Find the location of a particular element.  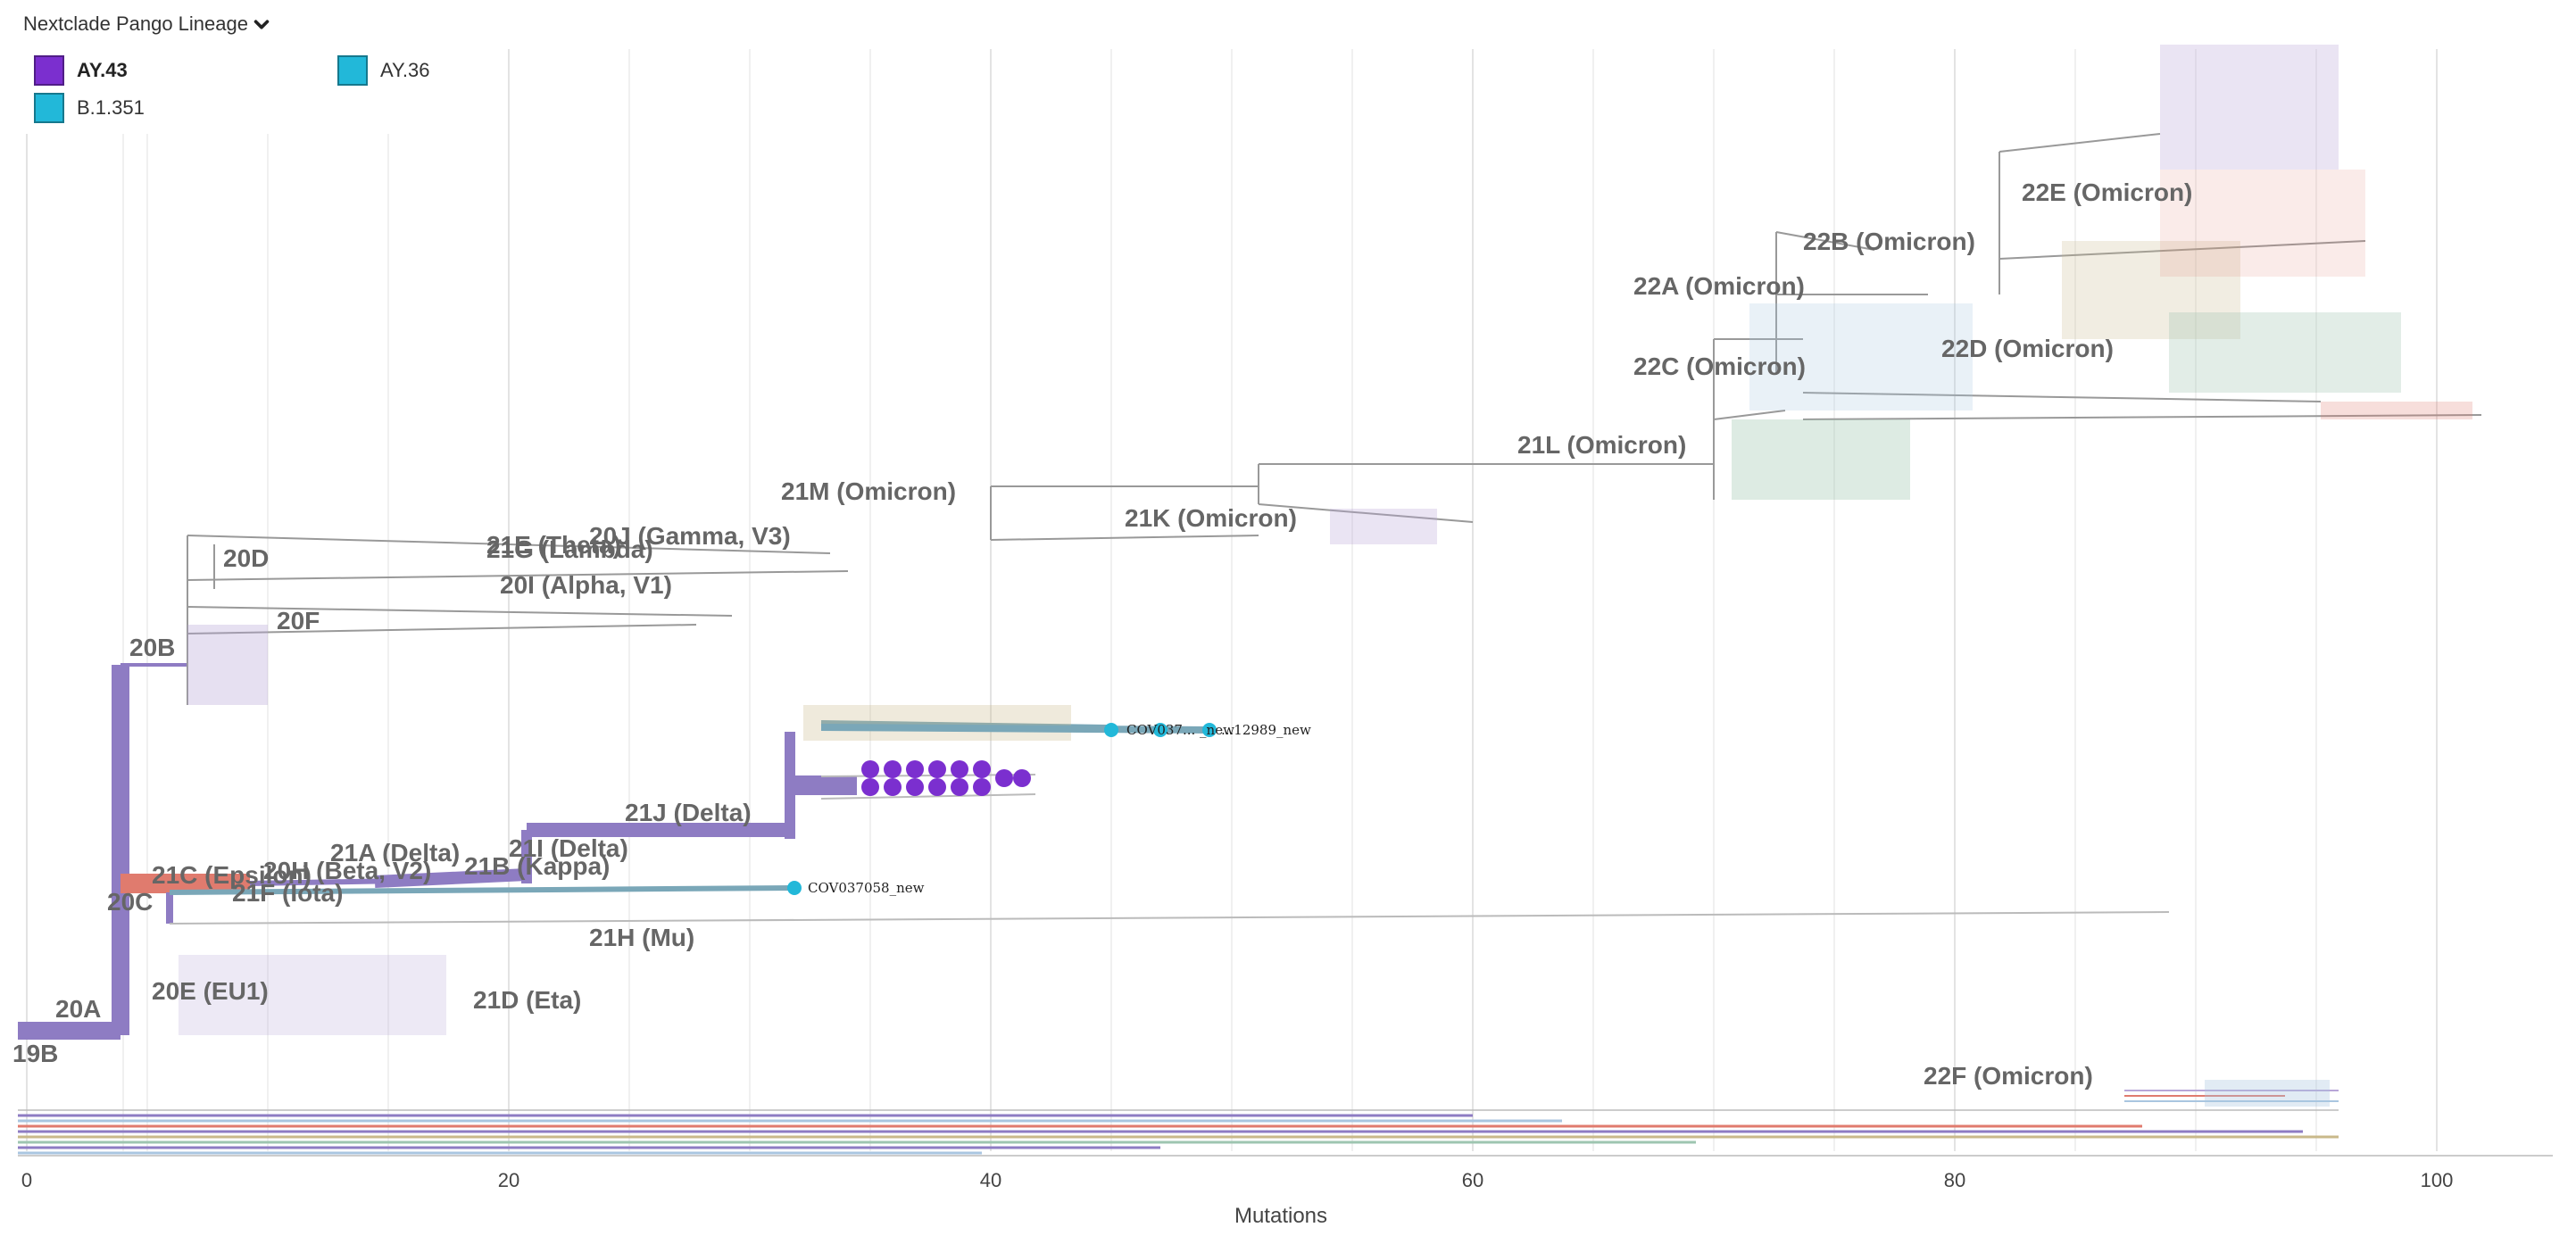

clade-label-21G: 21G (Lambda) is located at coordinates (570, 549).